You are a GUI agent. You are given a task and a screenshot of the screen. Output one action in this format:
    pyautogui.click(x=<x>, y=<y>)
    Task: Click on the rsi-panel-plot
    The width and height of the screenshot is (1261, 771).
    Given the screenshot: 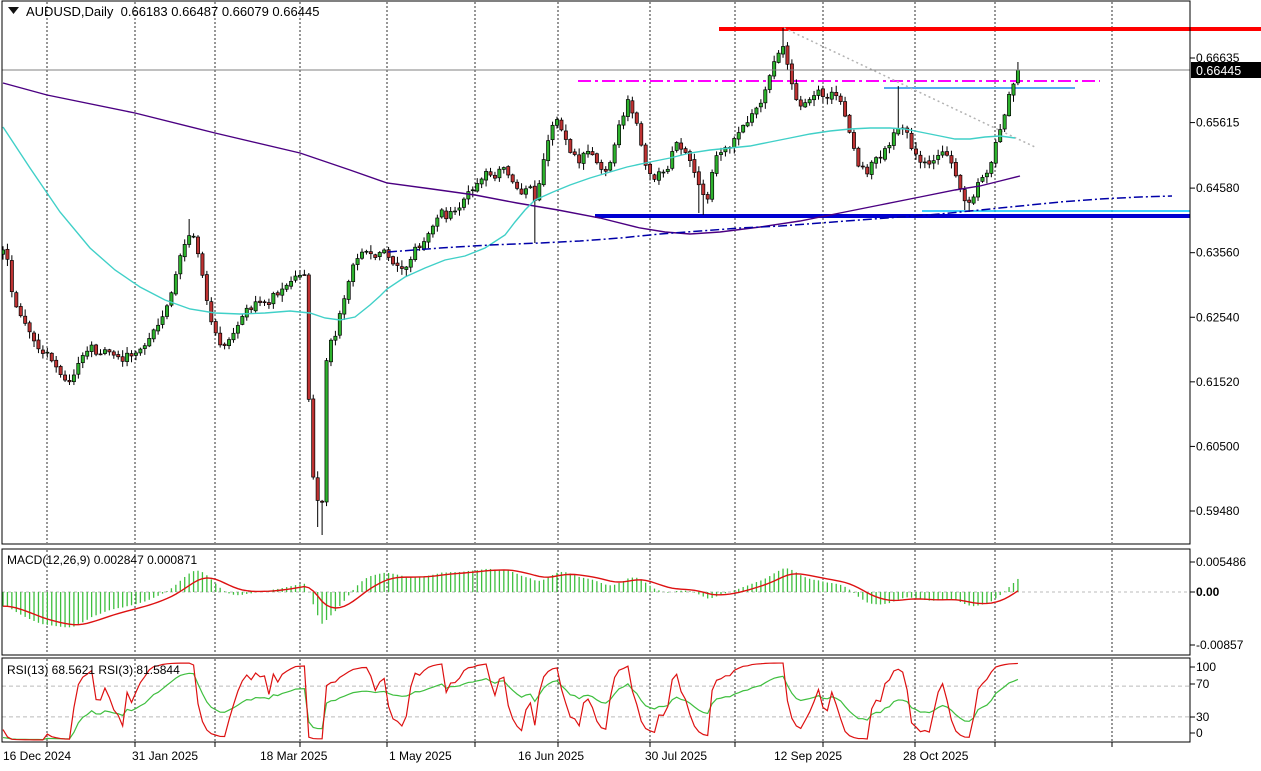 What is the action you would take?
    pyautogui.click(x=596, y=701)
    